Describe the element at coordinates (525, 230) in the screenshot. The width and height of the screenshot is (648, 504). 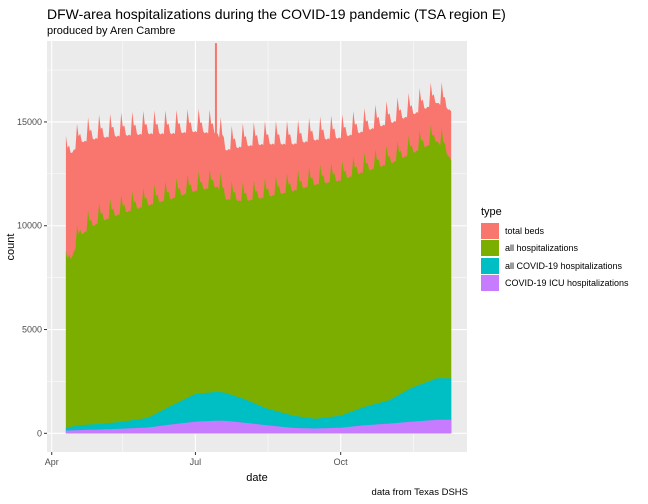
I see `legend-label: total beds` at that location.